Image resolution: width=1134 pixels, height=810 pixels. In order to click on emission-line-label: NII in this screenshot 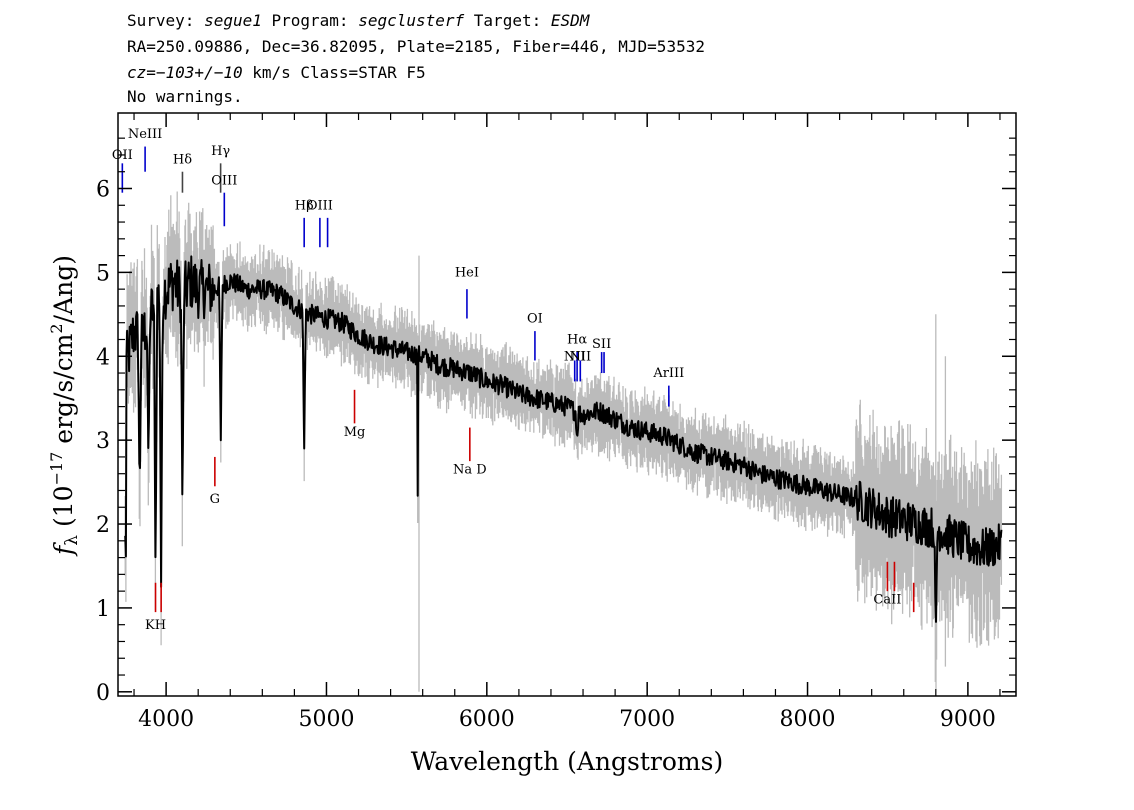, I will do `click(580, 356)`.